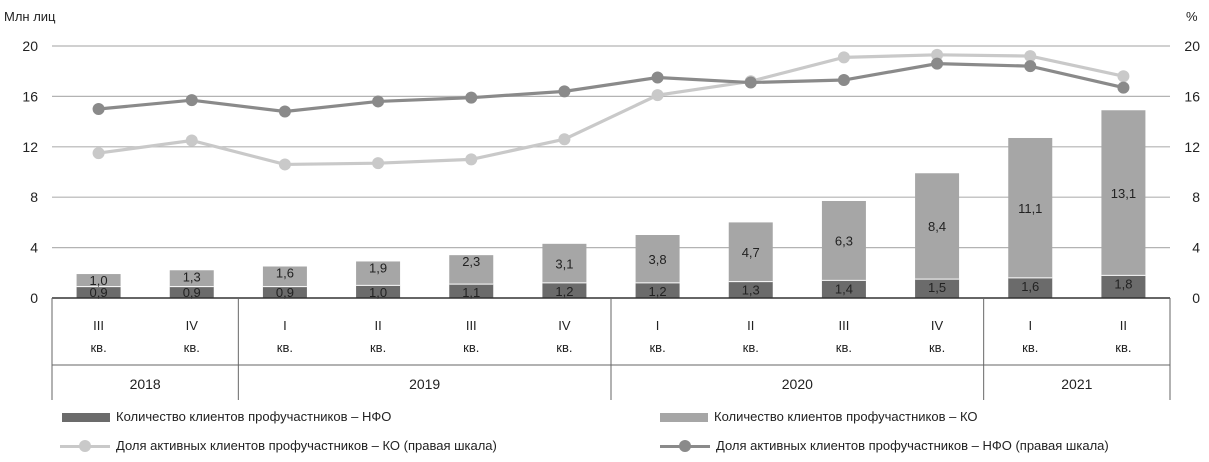 The width and height of the screenshot is (1209, 462). I want to click on data-label-nfo: 1,5, so click(937, 287).